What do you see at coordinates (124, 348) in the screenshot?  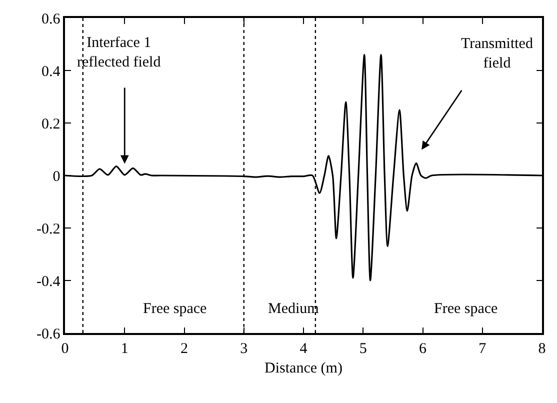 I see `x-tick-label: 1` at bounding box center [124, 348].